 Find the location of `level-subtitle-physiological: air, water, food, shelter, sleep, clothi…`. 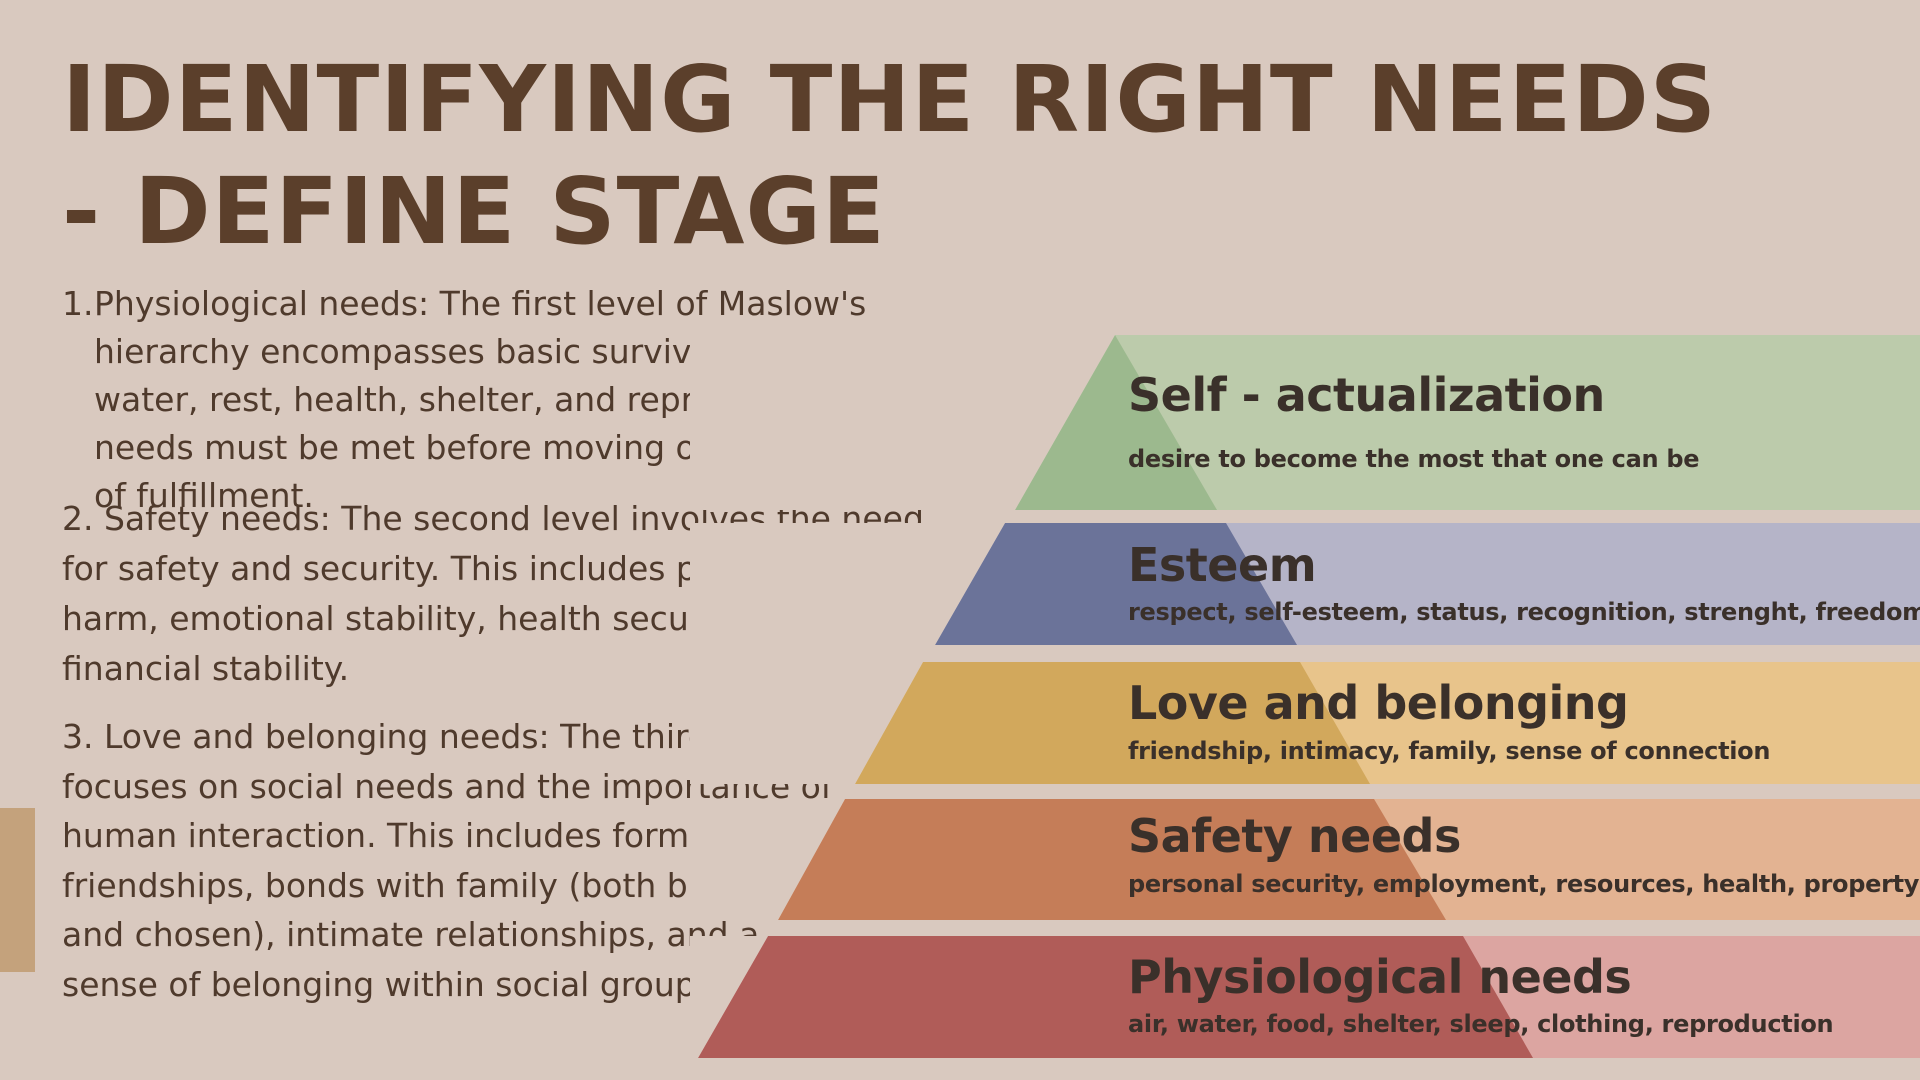

level-subtitle-physiological: air, water, food, shelter, sleep, clothi… is located at coordinates (1481, 1024).